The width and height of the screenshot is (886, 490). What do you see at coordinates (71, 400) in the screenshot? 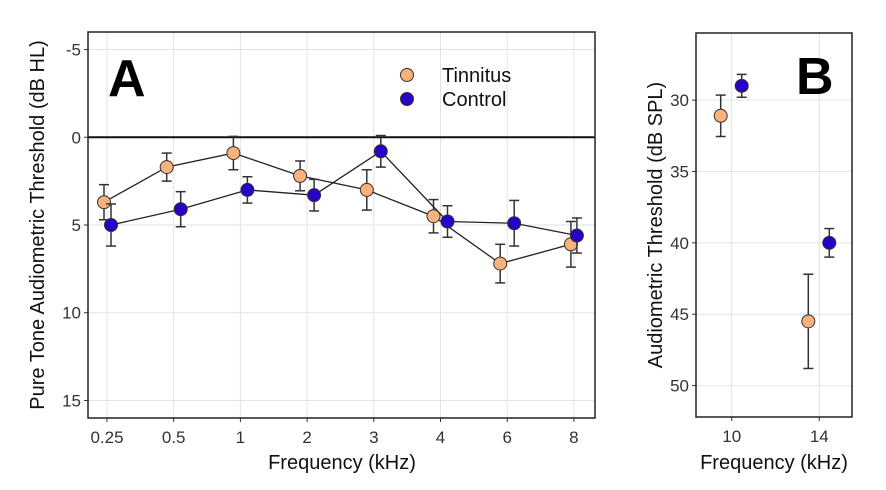
I see `panel-a-y-tick-label: 15` at bounding box center [71, 400].